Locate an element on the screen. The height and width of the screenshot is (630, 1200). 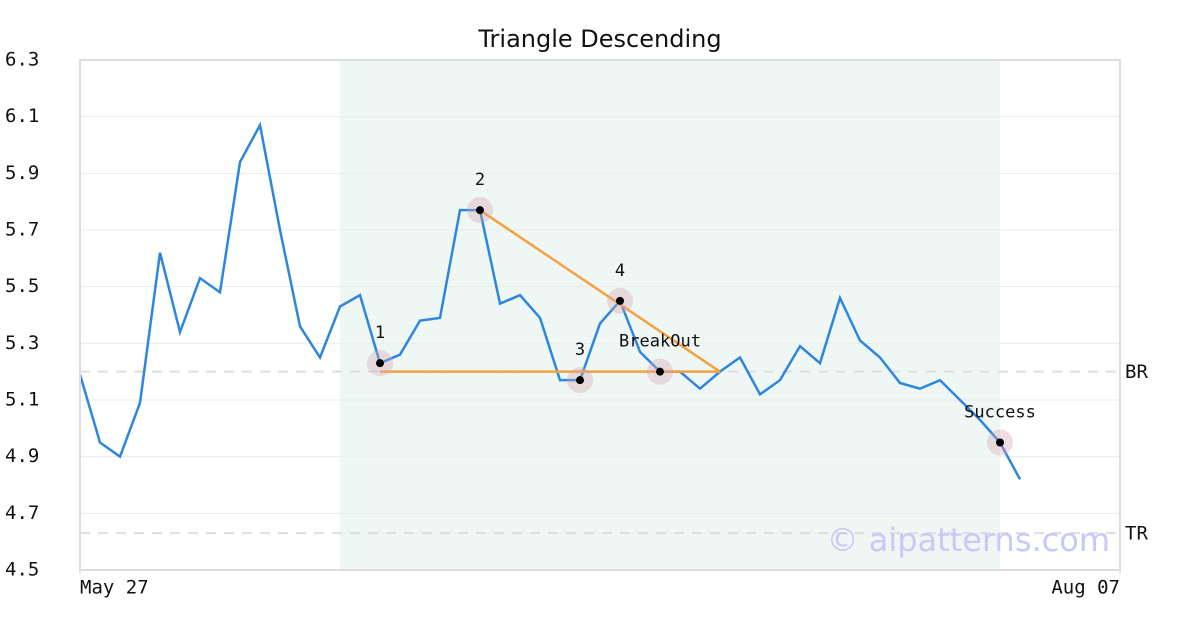
annotation-label: 2 is located at coordinates (480, 180).